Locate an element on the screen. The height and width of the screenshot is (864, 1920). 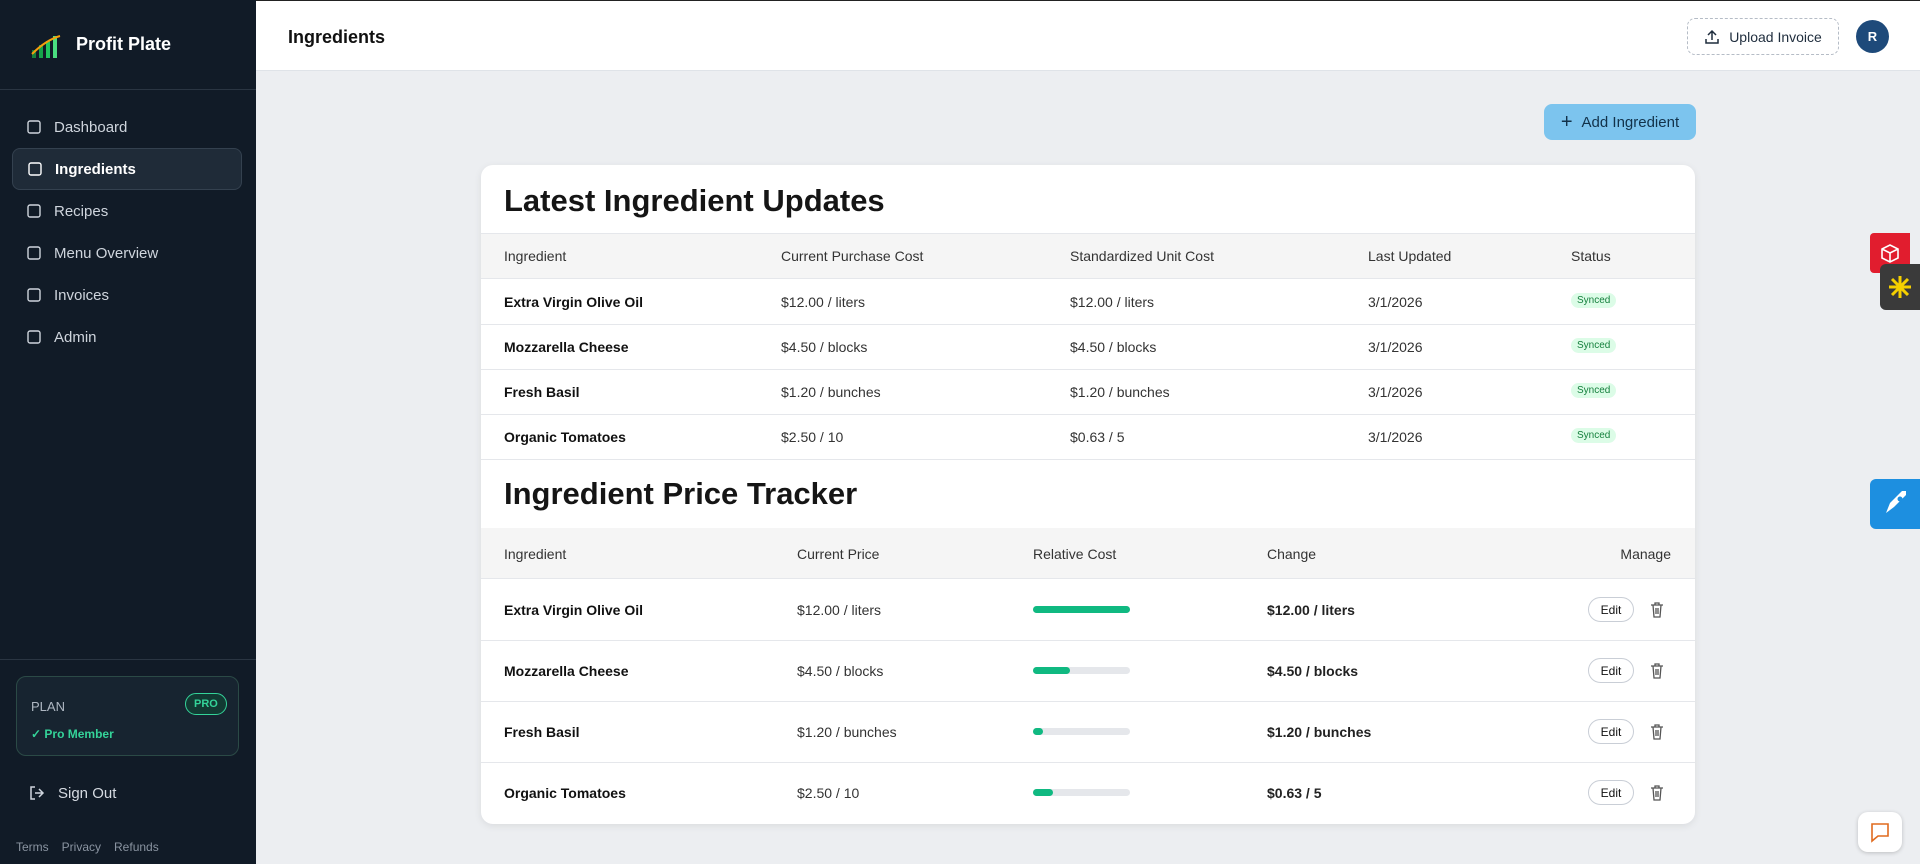
cell: $2.50 / 10 is located at coordinates (828, 793).